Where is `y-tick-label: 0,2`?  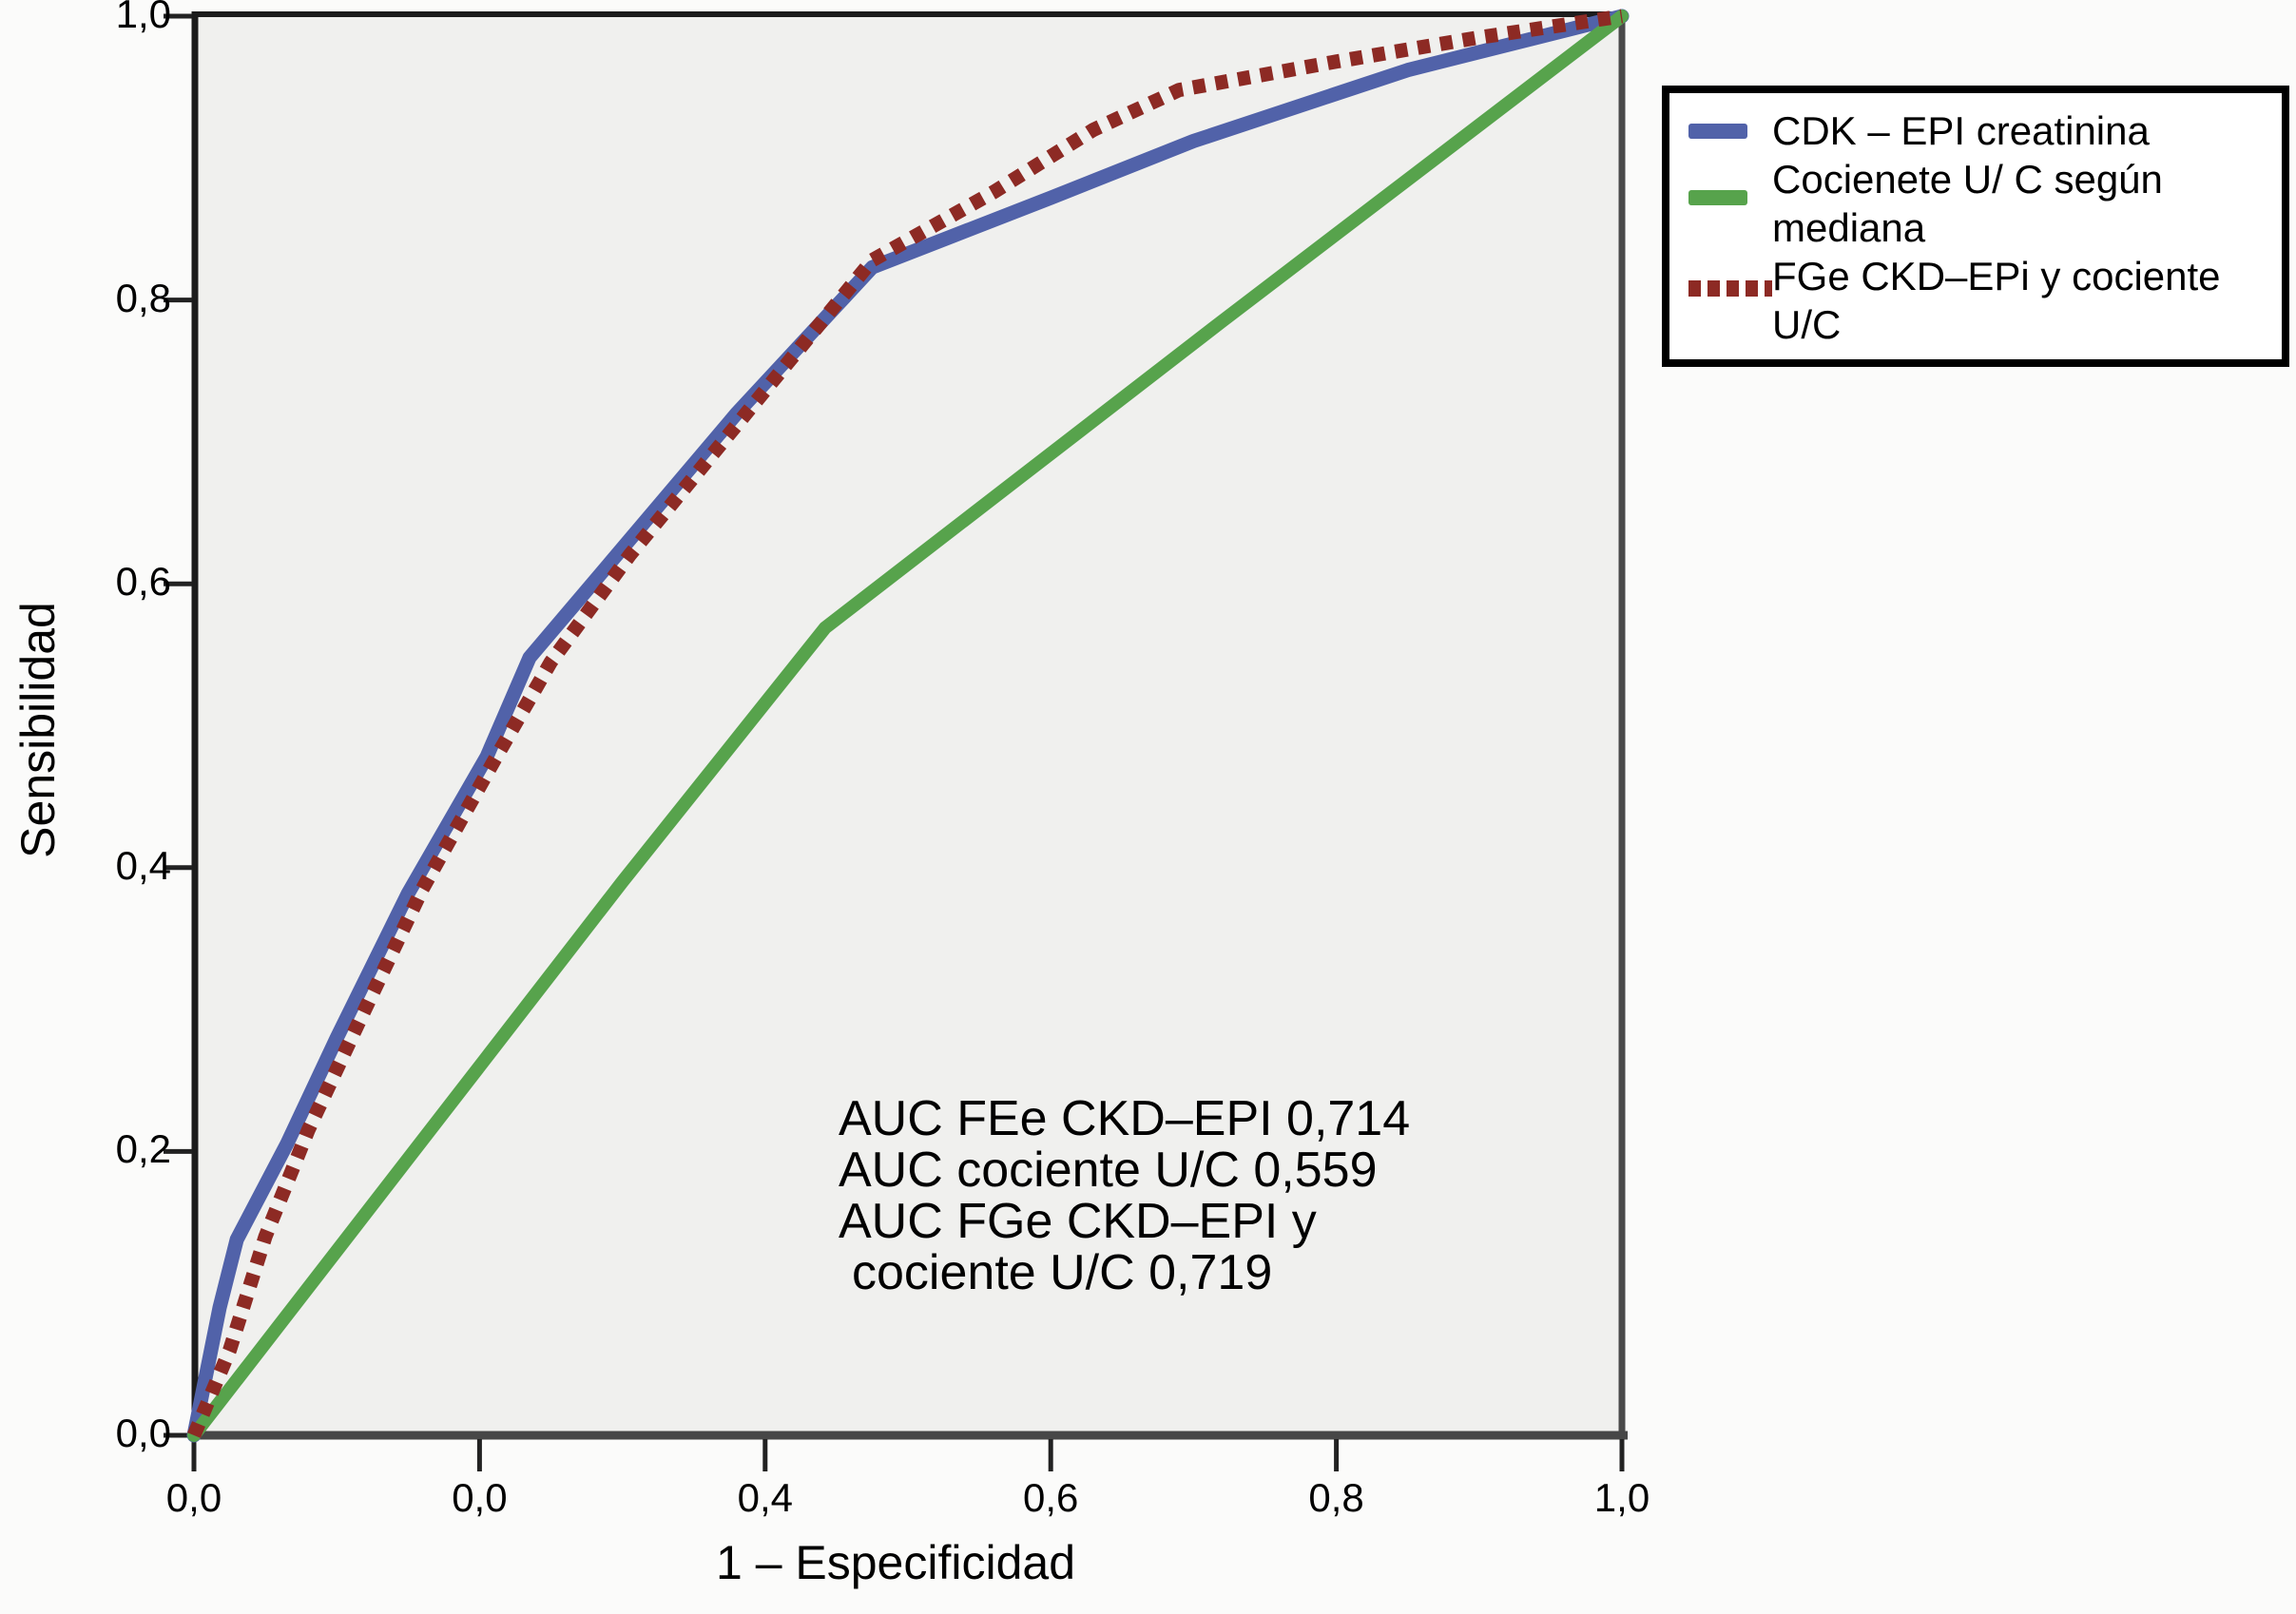 y-tick-label: 0,2 is located at coordinates (143, 1149).